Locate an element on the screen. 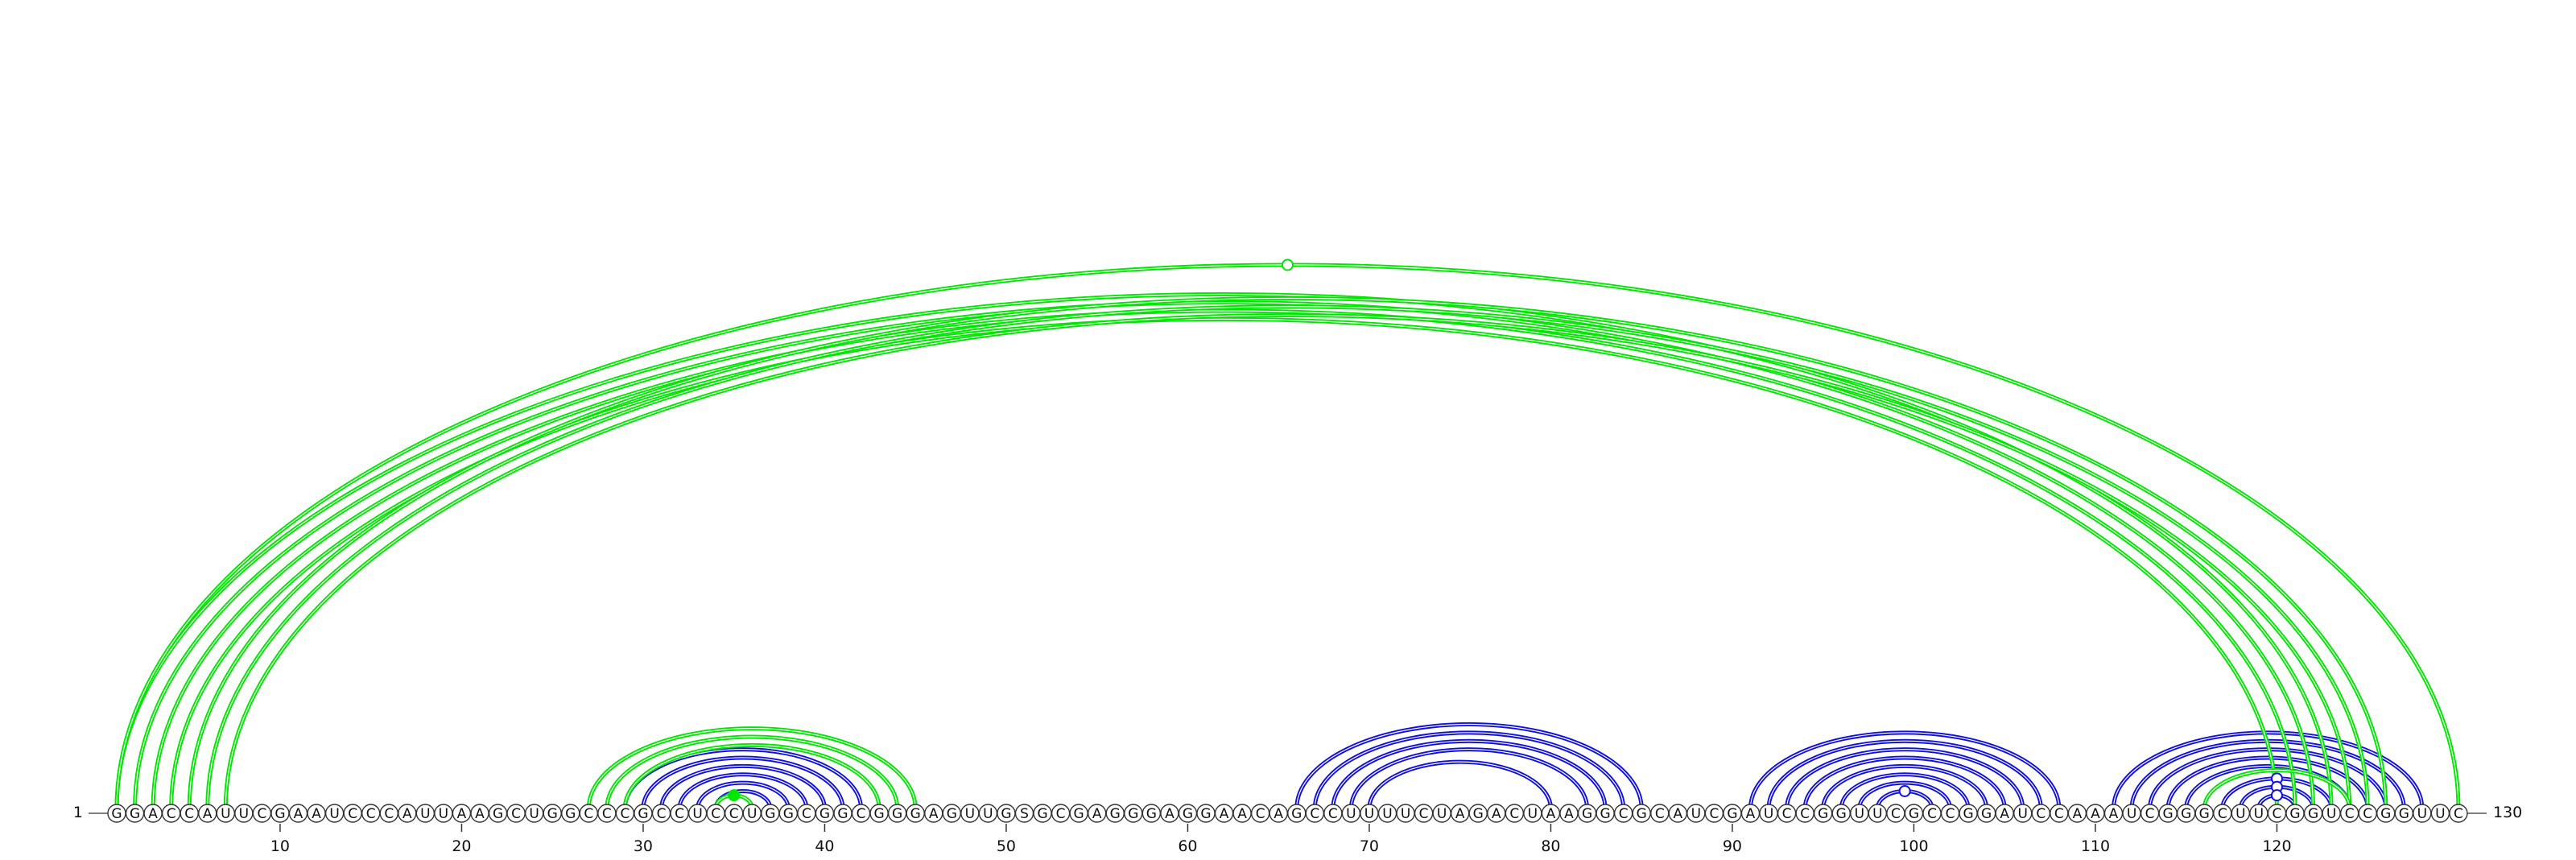  nucleotide-52: G is located at coordinates (1042, 813).